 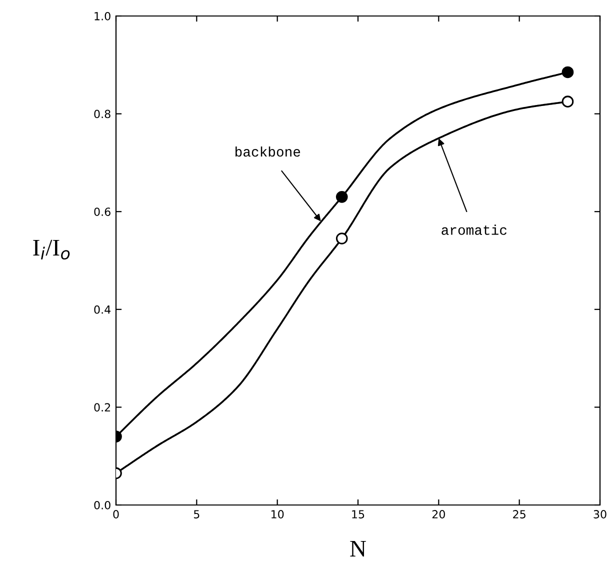 What do you see at coordinates (519, 514) in the screenshot?
I see `x-tick-label: 25` at bounding box center [519, 514].